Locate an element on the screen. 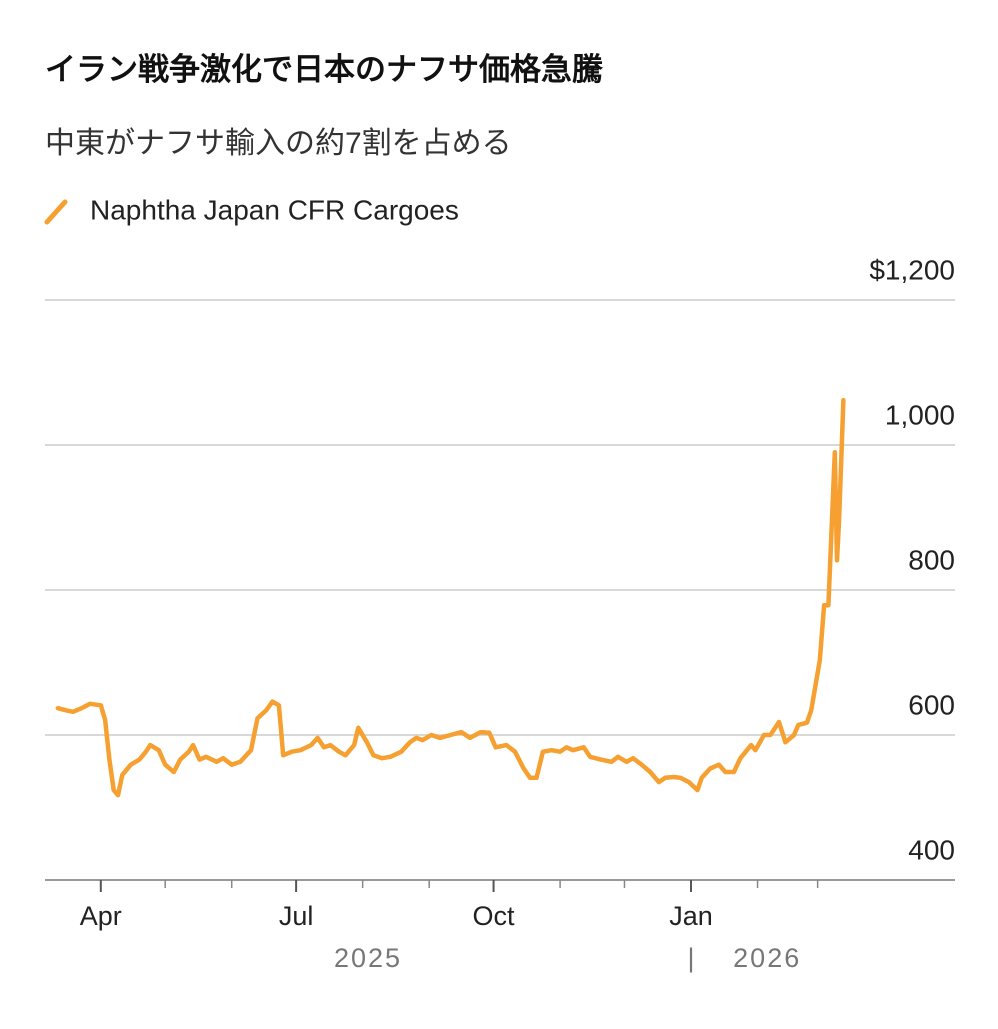 This screenshot has height=1029, width=998. y-tick-label: 1,000 is located at coordinates (920, 414).